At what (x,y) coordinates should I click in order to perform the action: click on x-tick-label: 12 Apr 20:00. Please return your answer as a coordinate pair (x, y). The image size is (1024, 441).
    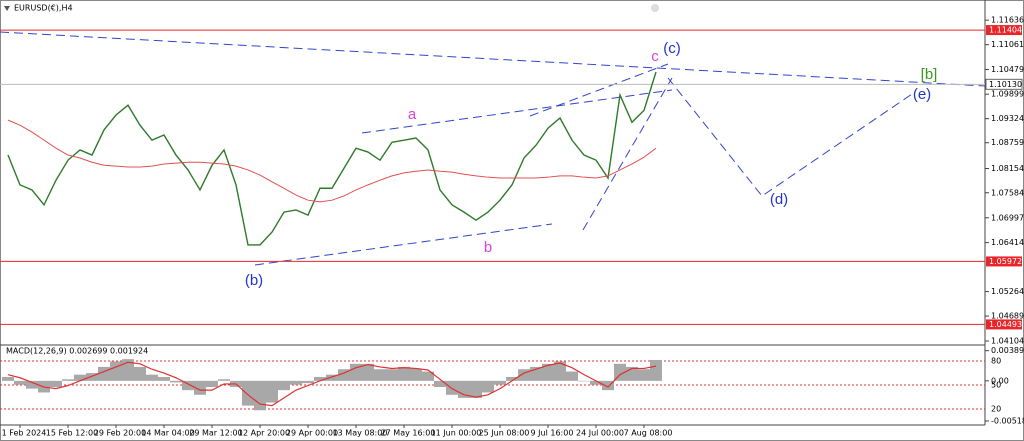
    Looking at the image, I should click on (264, 433).